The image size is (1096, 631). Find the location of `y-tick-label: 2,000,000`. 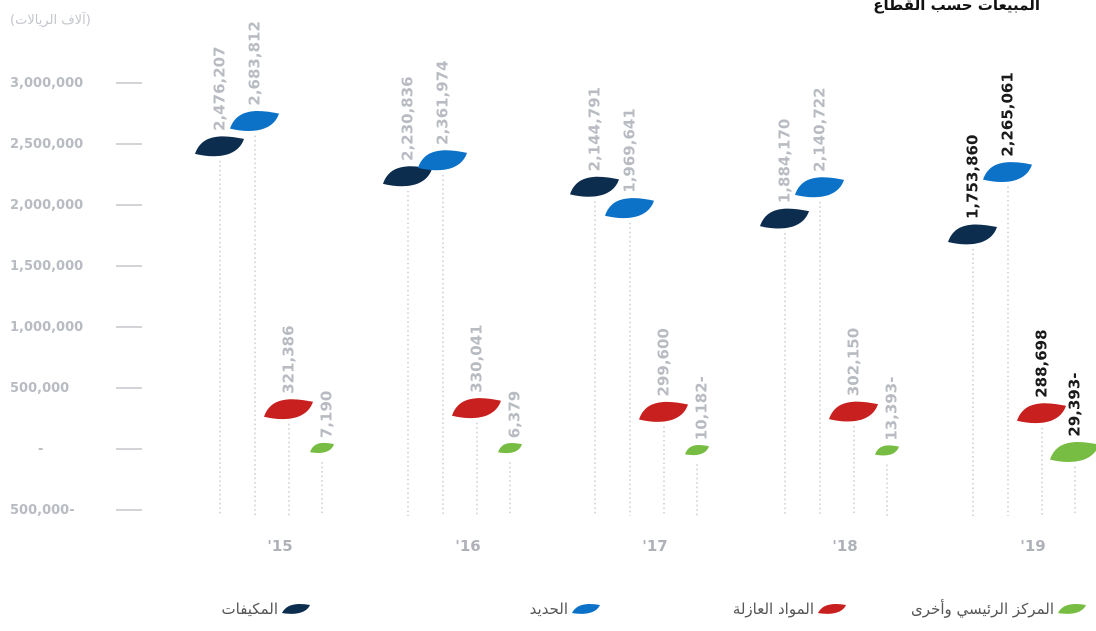

y-tick-label: 2,000,000 is located at coordinates (46, 205).